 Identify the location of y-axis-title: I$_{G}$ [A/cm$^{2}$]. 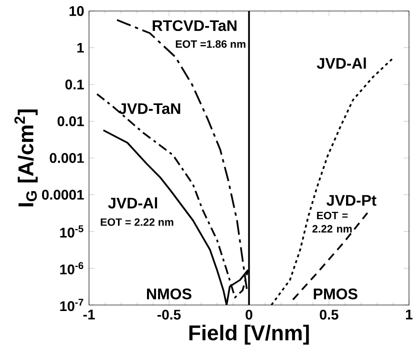
(26, 157).